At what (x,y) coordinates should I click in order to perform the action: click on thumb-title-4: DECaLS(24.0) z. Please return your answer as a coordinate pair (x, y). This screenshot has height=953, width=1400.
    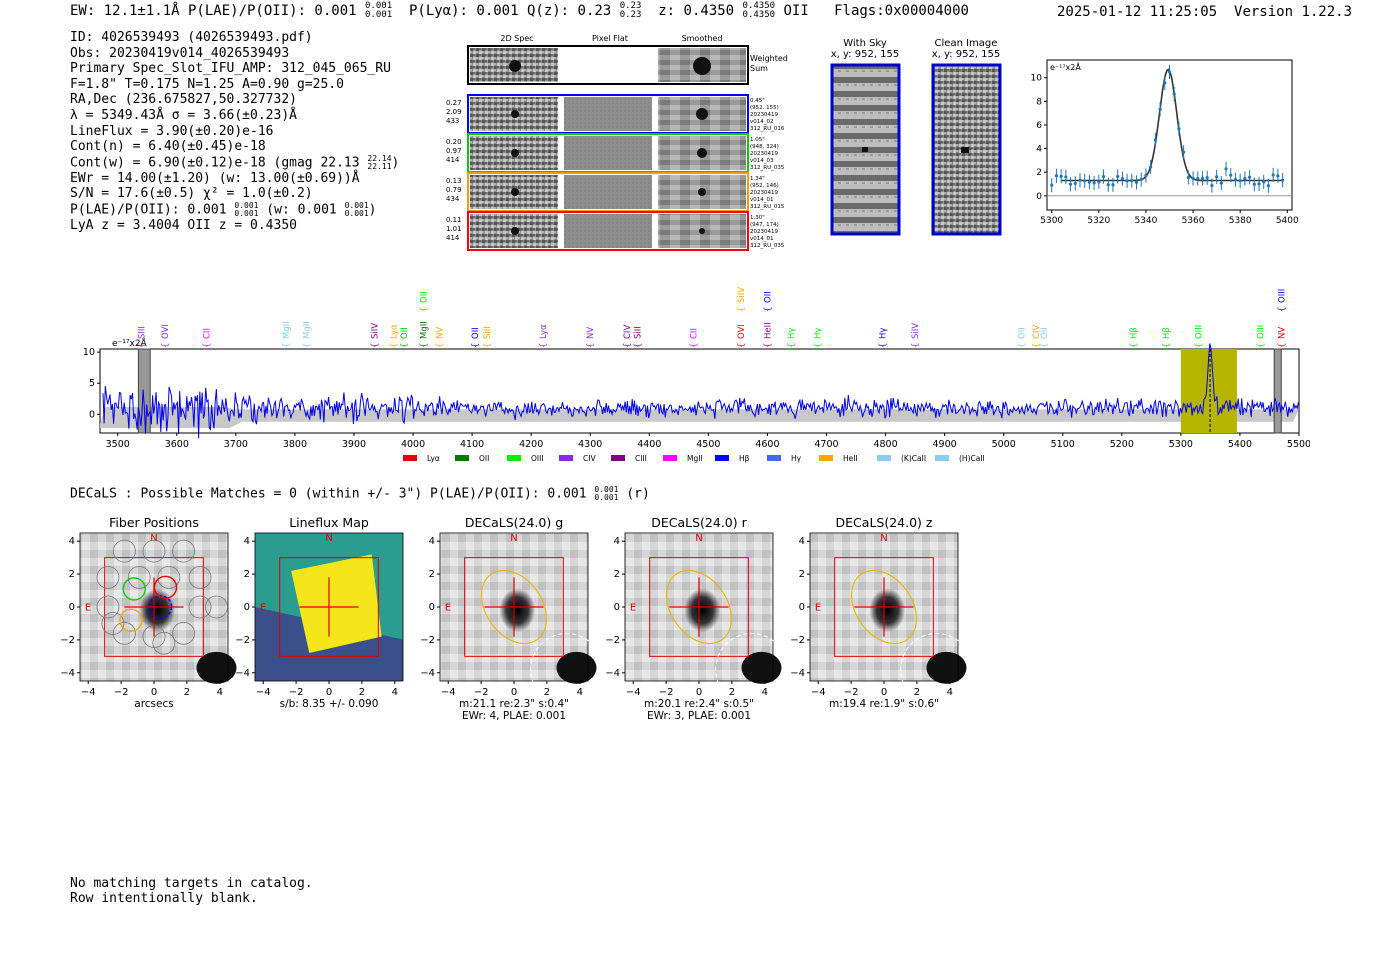
    Looking at the image, I should click on (884, 522).